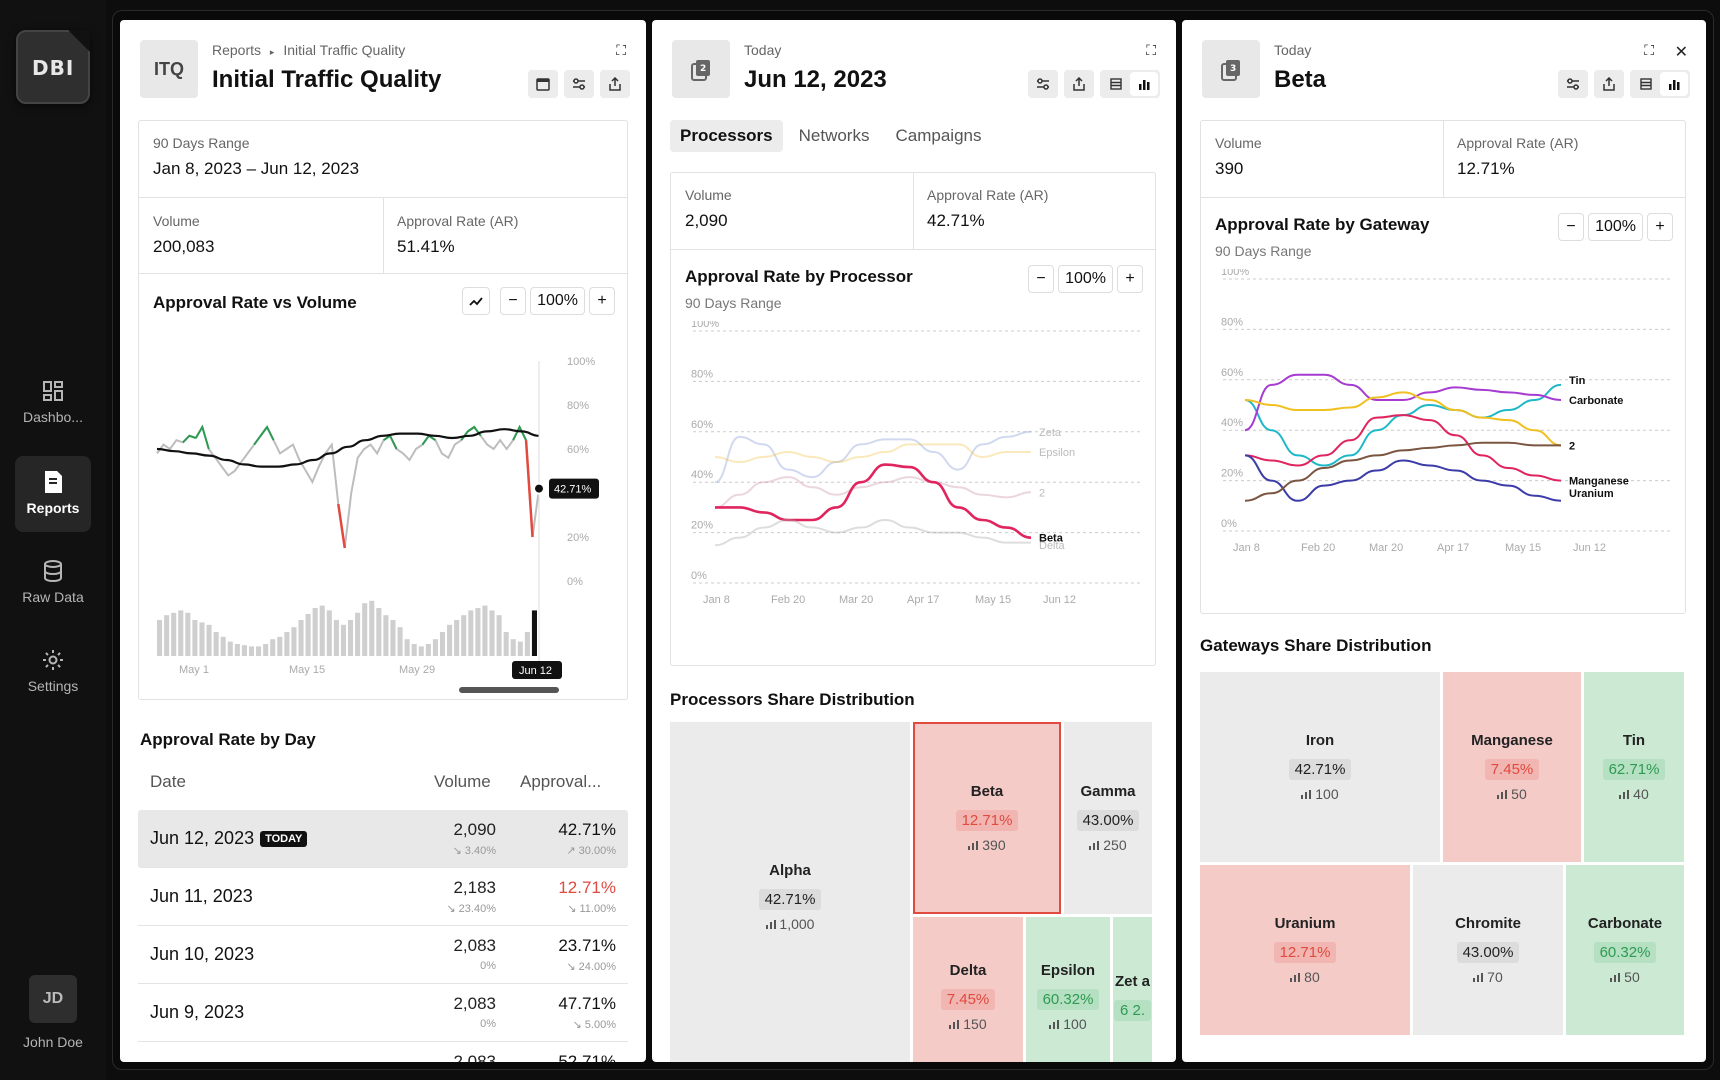  I want to click on tile-percent: 43.00%, so click(1488, 952).